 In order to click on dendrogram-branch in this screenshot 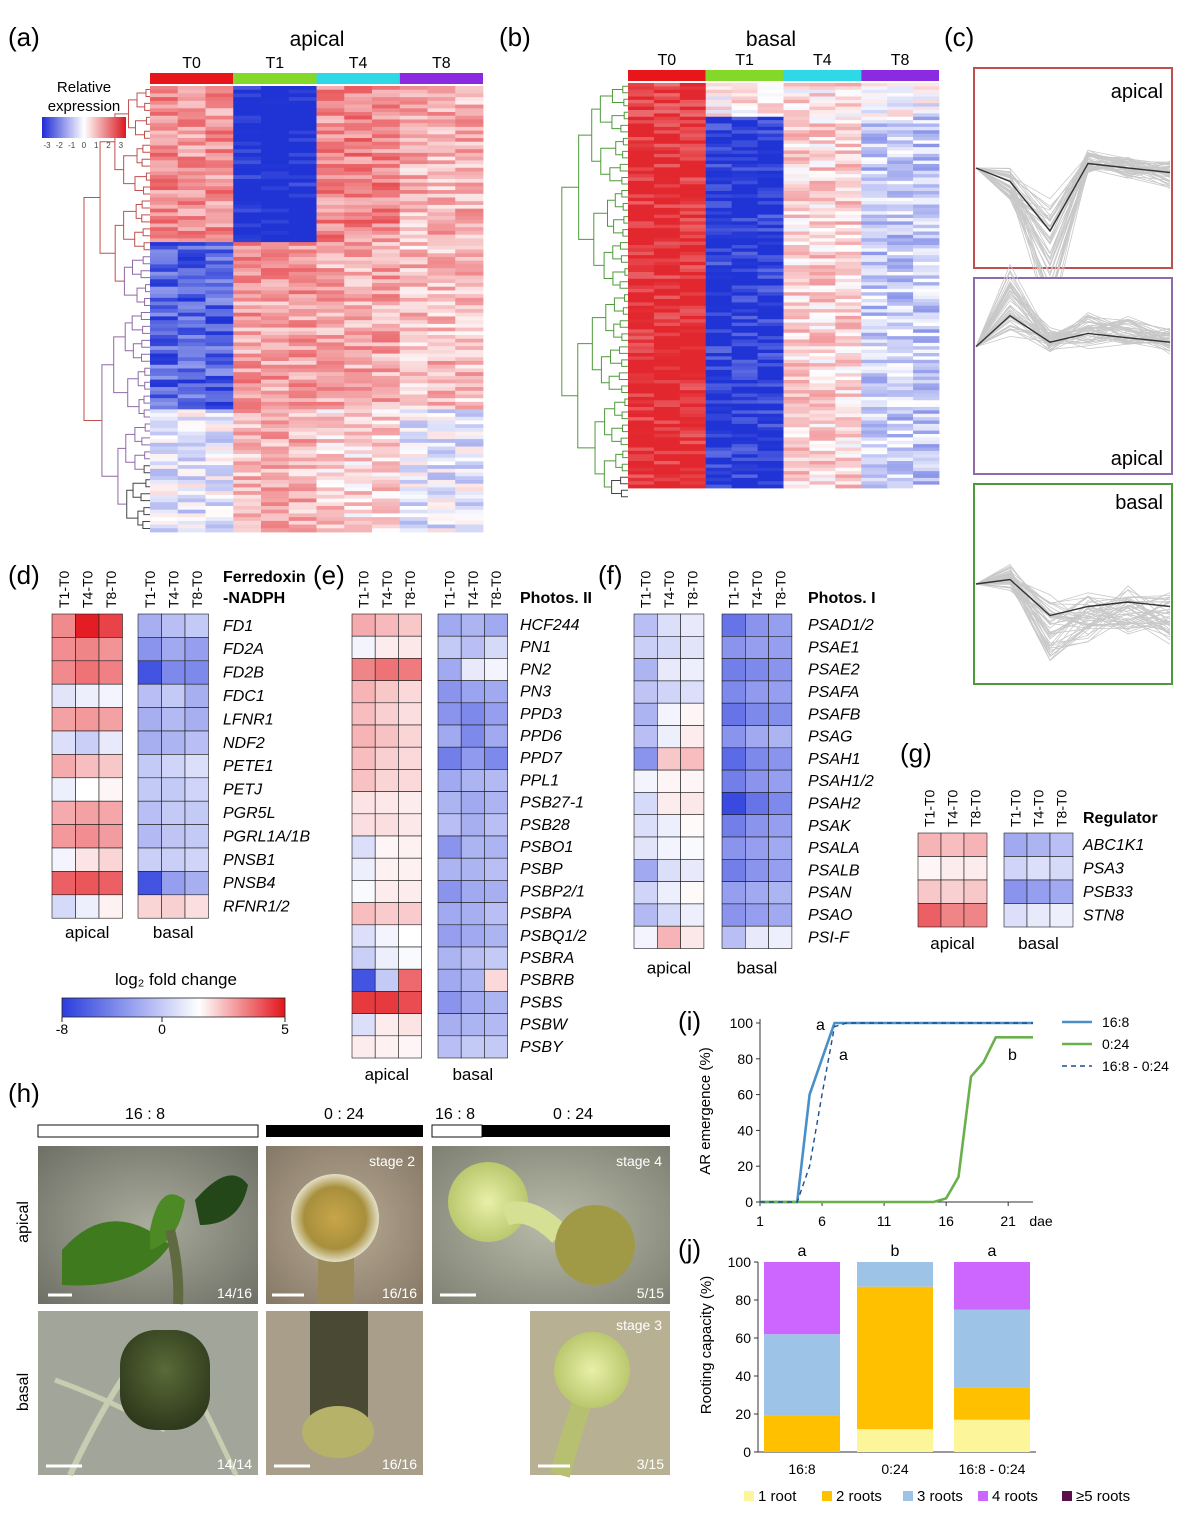, I will do `click(139, 239)`.